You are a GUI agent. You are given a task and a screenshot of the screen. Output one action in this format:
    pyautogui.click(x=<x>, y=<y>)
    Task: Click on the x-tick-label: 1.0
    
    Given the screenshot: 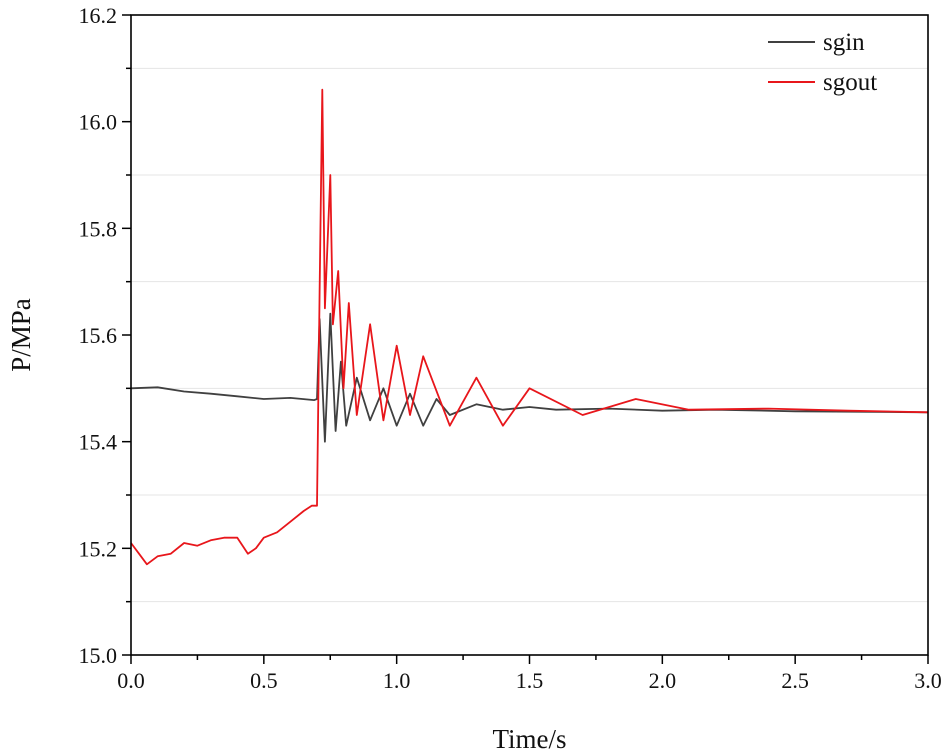 What is the action you would take?
    pyautogui.click(x=397, y=680)
    